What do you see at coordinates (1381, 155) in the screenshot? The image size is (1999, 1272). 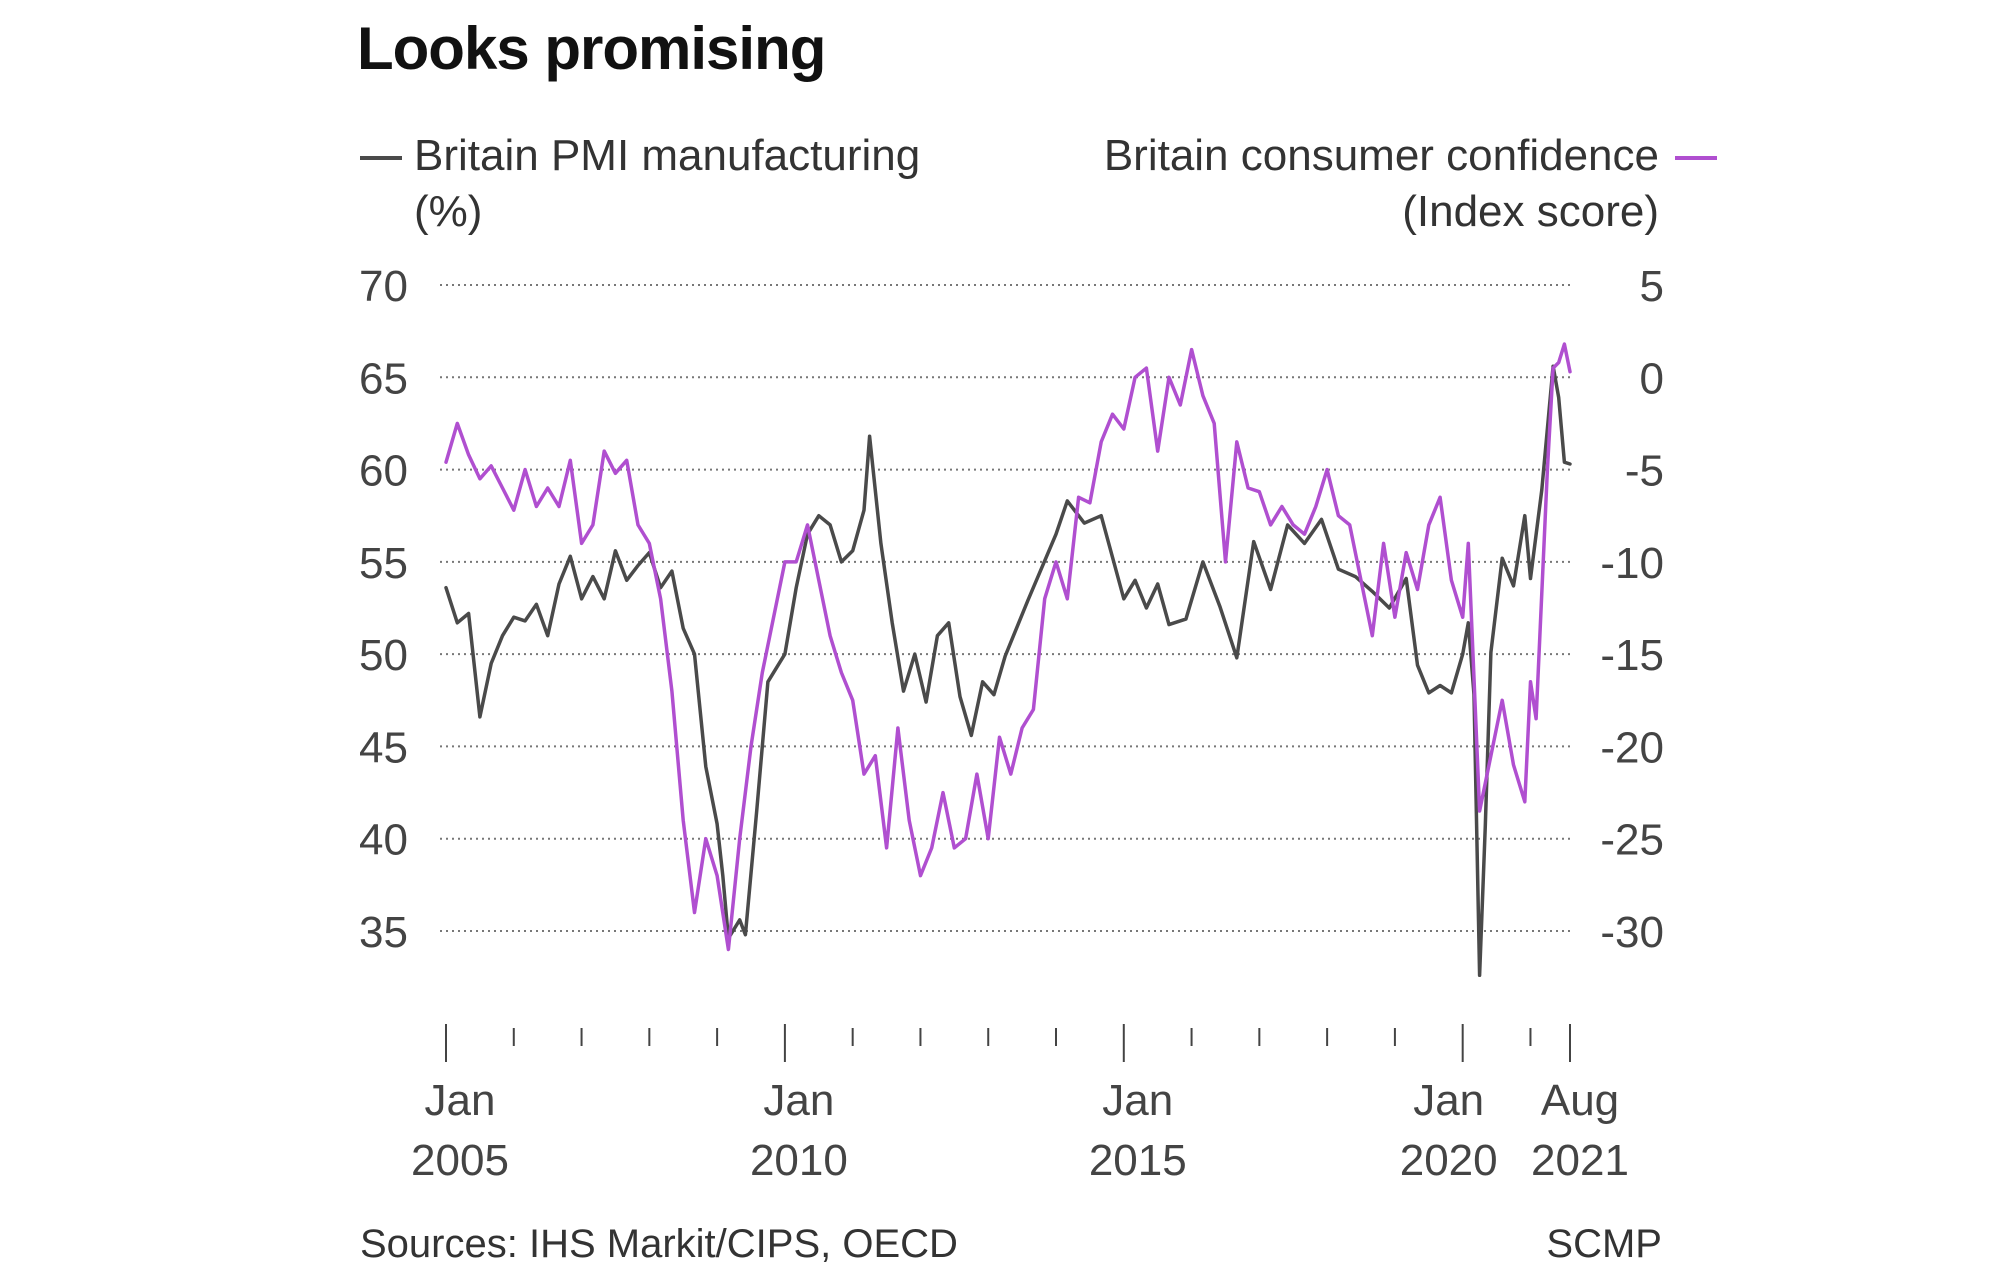 I see `legend-confidence-label: Britain consumer confidence` at bounding box center [1381, 155].